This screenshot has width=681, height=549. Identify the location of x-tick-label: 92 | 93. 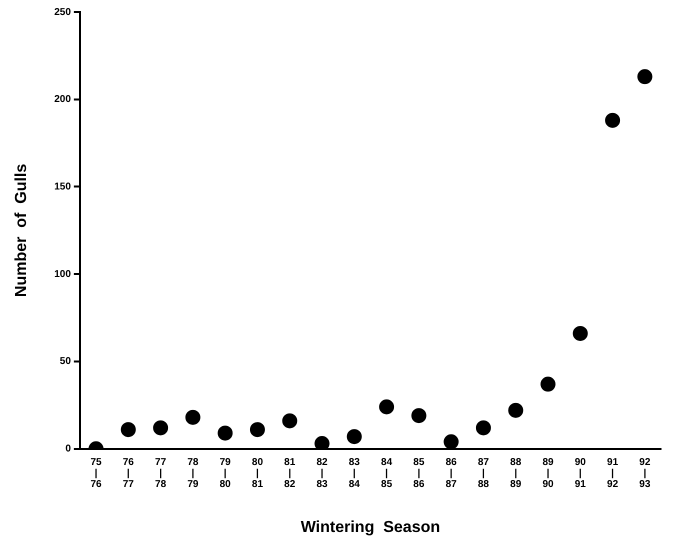
(645, 473).